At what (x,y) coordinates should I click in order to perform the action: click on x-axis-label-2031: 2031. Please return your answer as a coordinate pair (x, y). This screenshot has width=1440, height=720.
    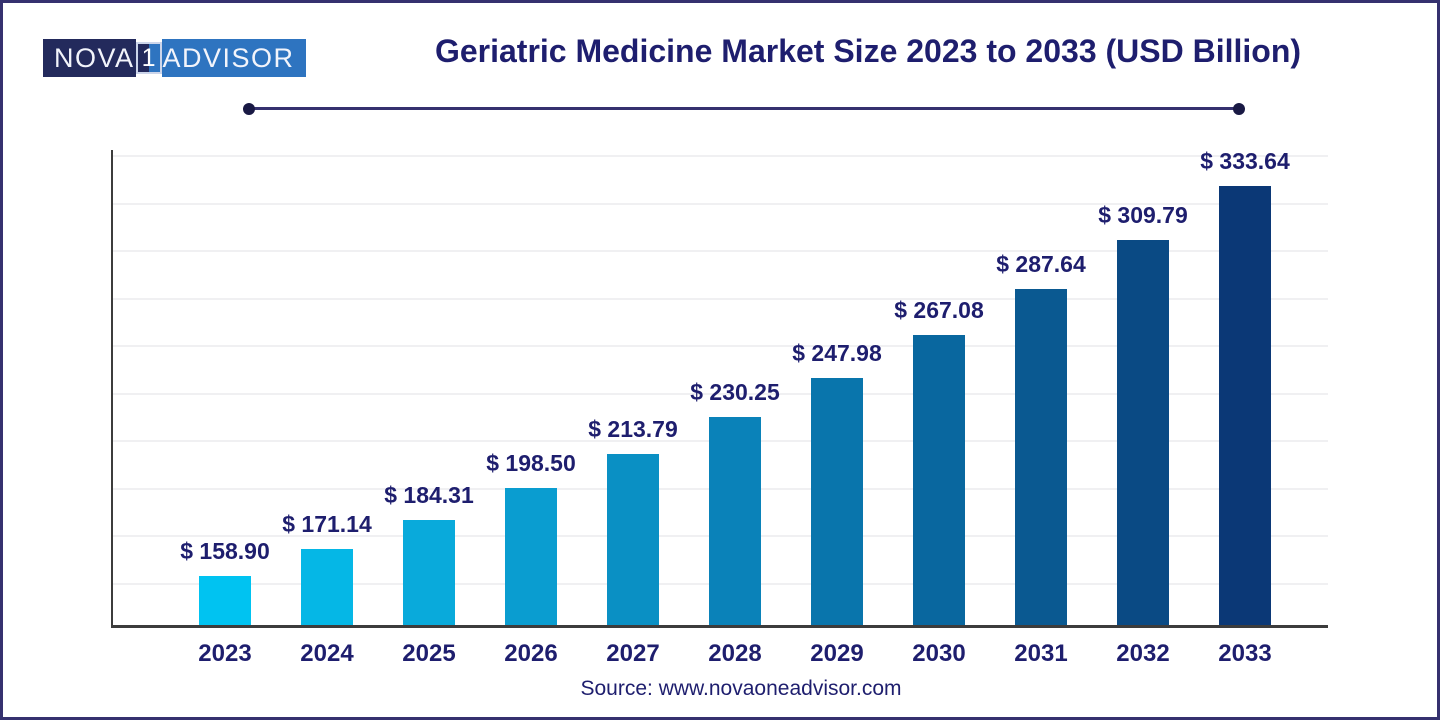
    Looking at the image, I should click on (1041, 653).